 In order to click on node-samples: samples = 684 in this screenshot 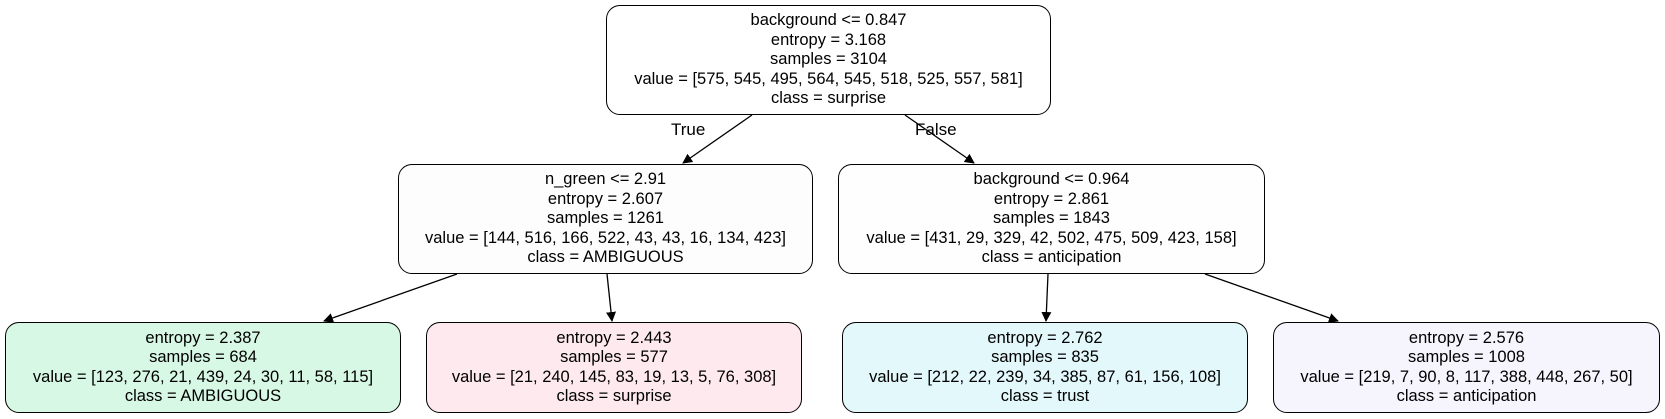, I will do `click(203, 357)`.